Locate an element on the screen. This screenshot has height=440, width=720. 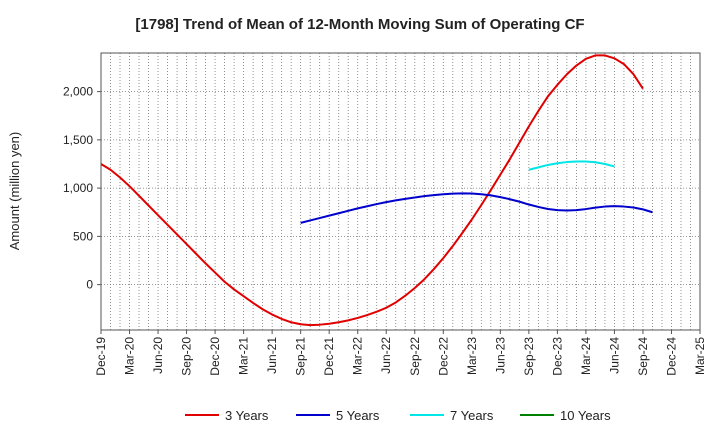
x-tick-label: Mar-23 is located at coordinates (472, 356).